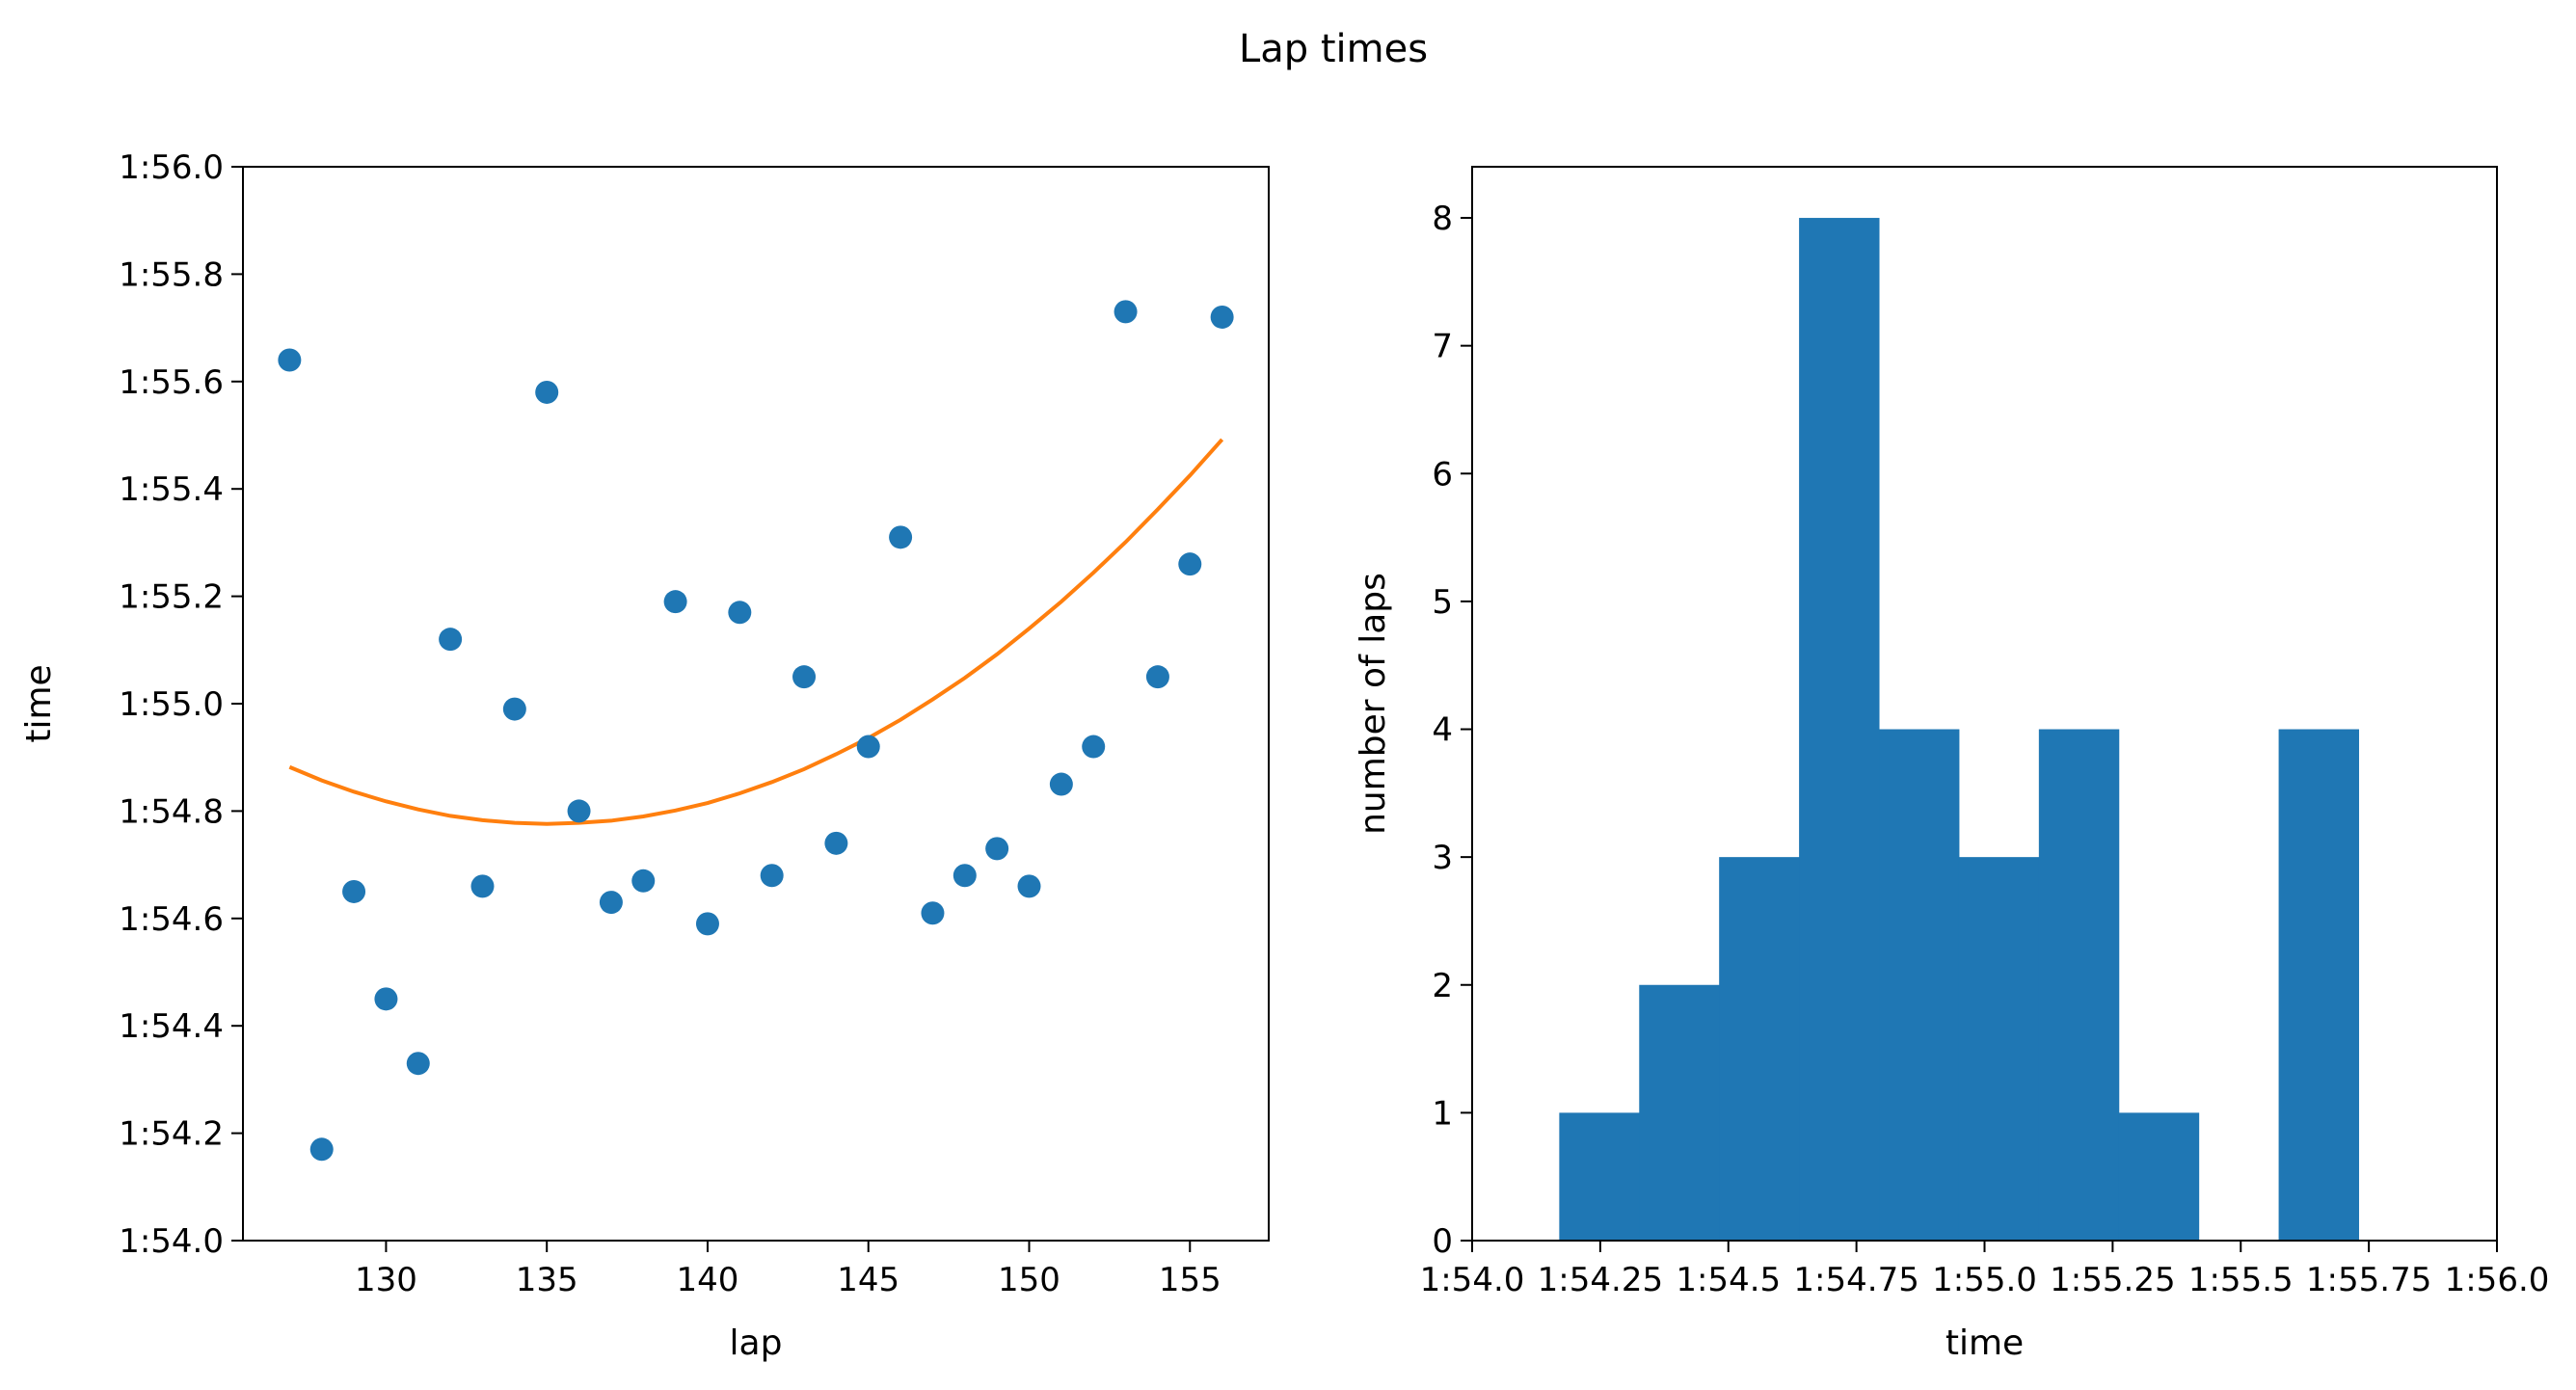 This screenshot has width=2576, height=1390. I want to click on x-tick-label: 1:54.75, so click(1856, 1280).